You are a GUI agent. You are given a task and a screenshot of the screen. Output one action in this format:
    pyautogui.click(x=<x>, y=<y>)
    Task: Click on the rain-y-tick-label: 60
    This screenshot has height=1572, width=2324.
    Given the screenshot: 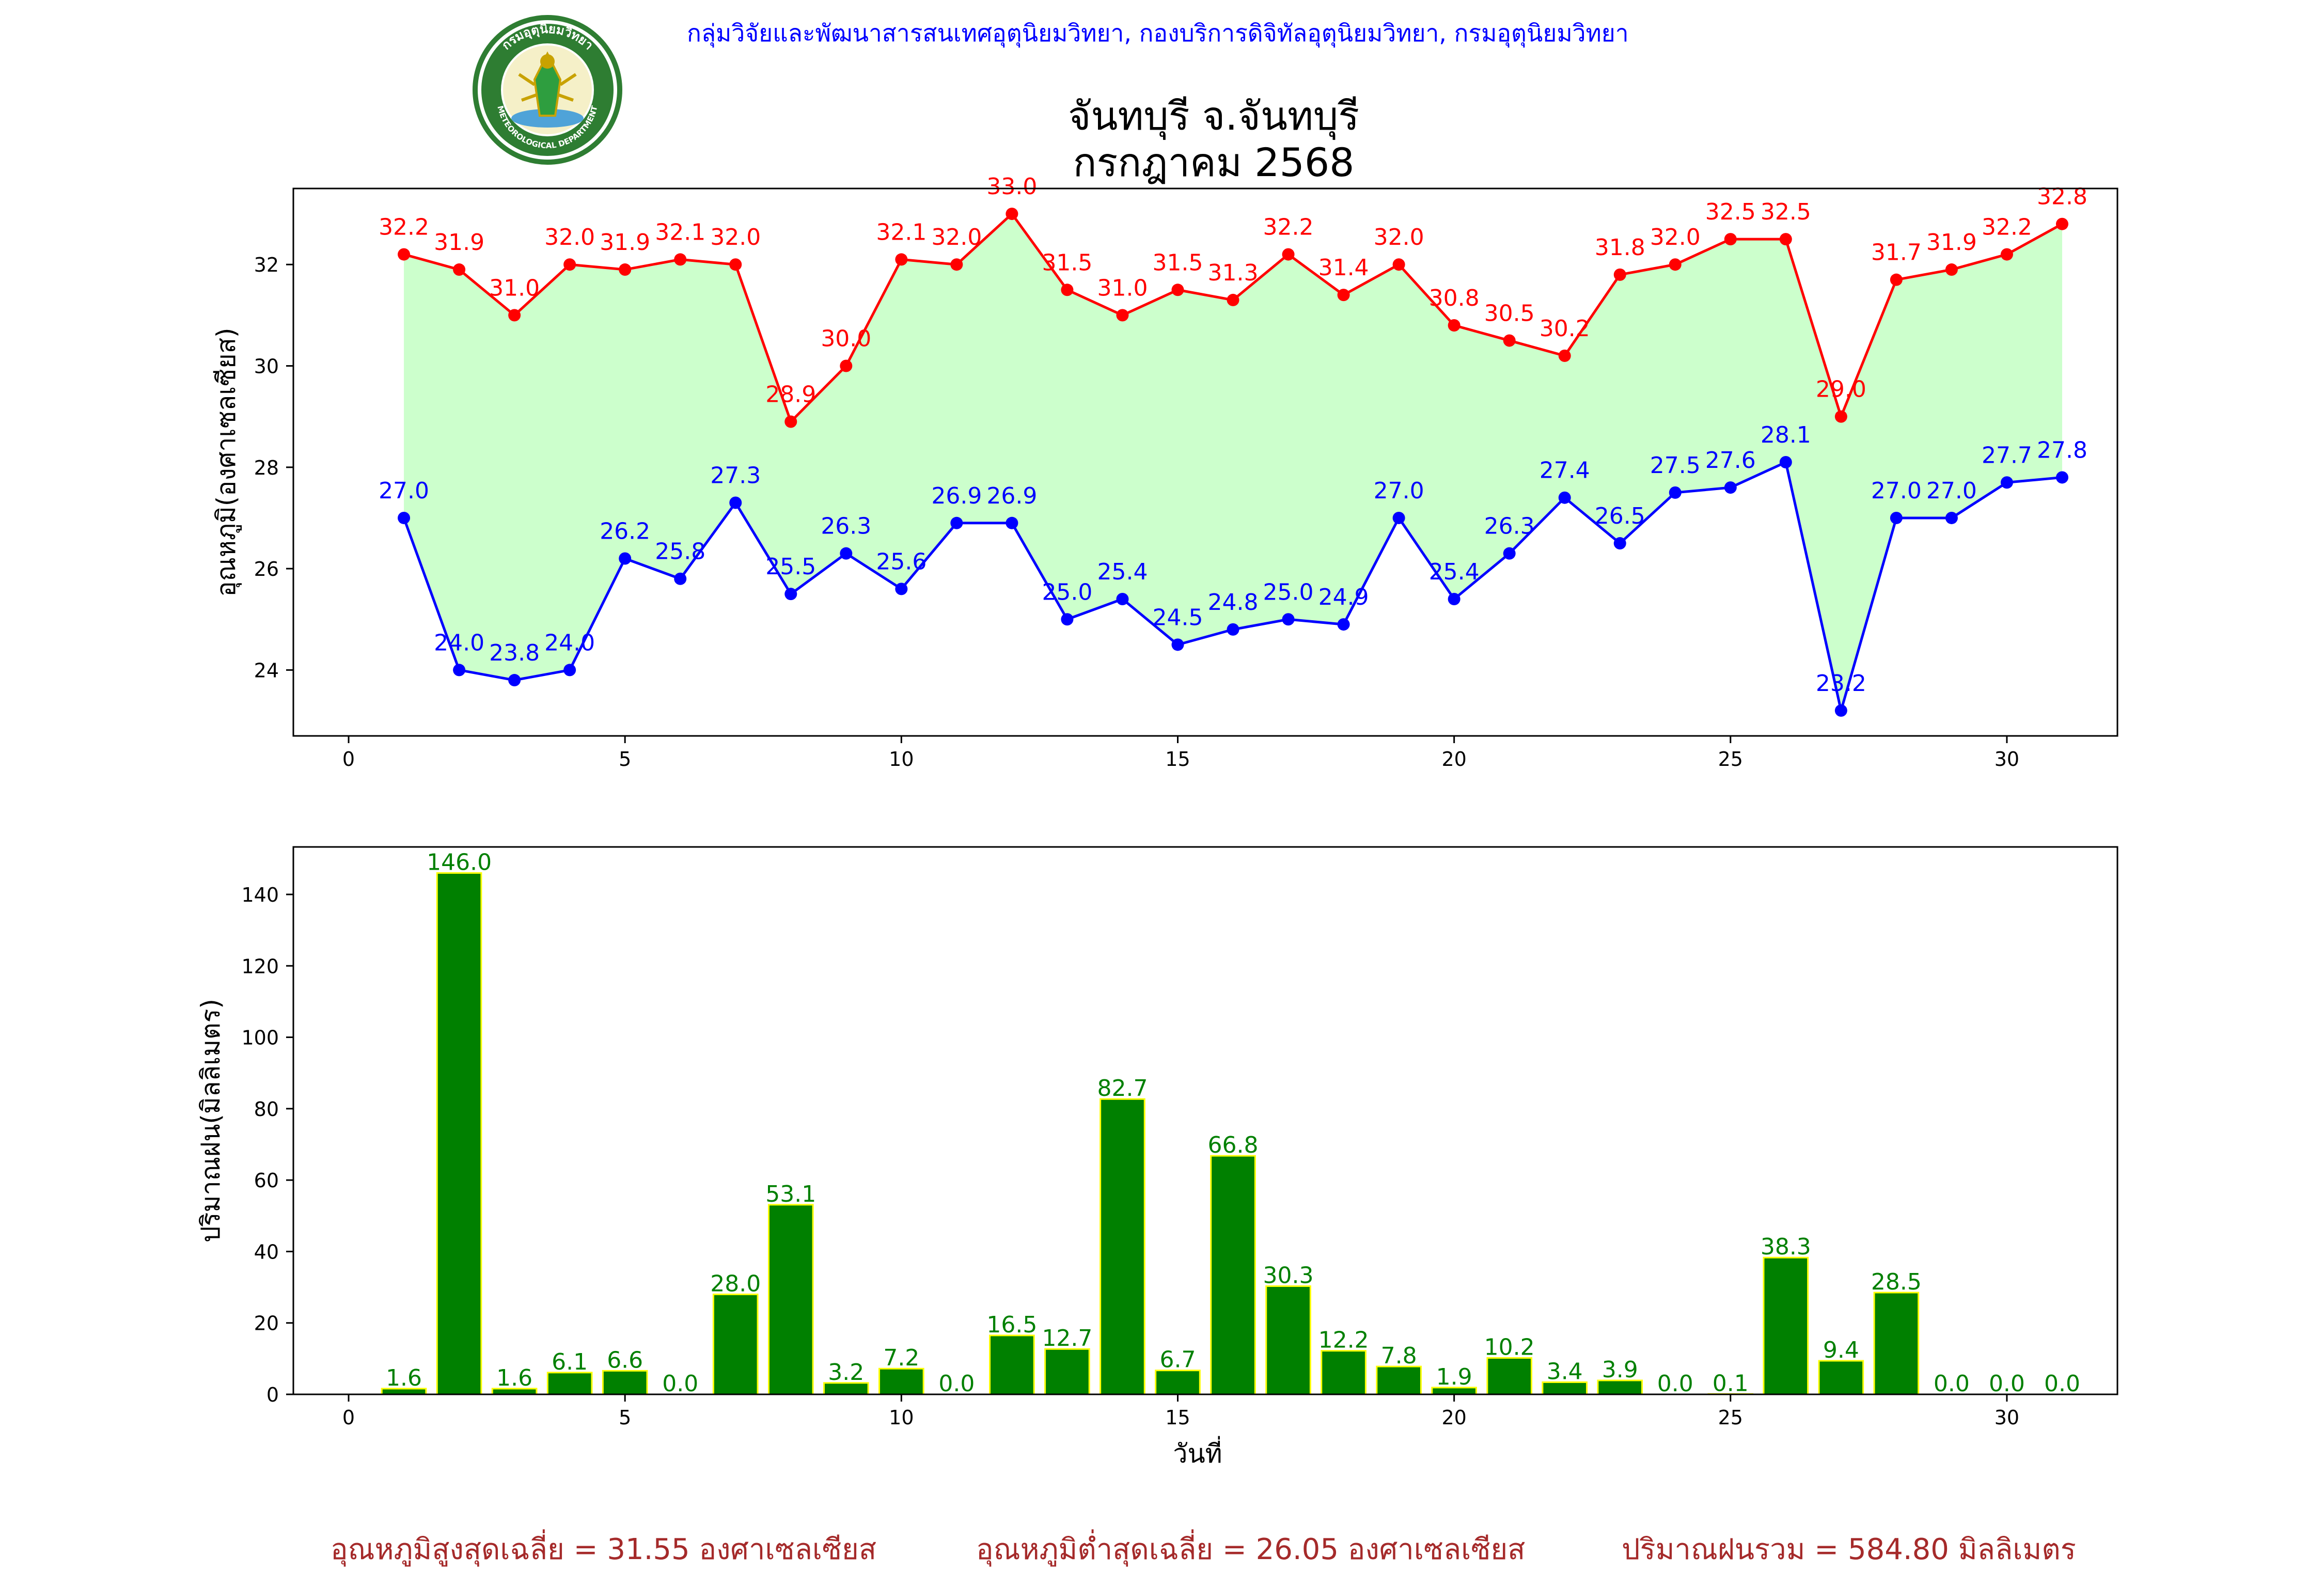 What is the action you would take?
    pyautogui.click(x=267, y=1180)
    